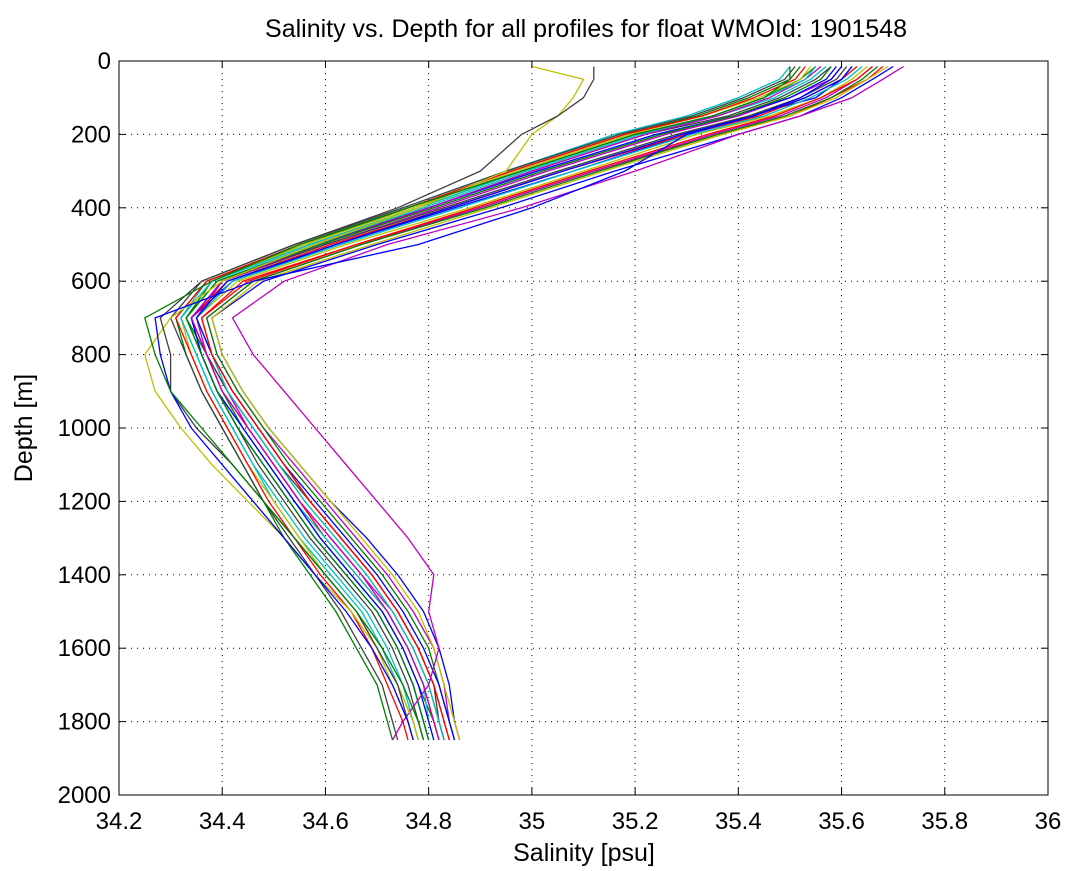 The width and height of the screenshot is (1073, 871). Describe the element at coordinates (532, 821) in the screenshot. I see `x-tick-label: 35` at that location.